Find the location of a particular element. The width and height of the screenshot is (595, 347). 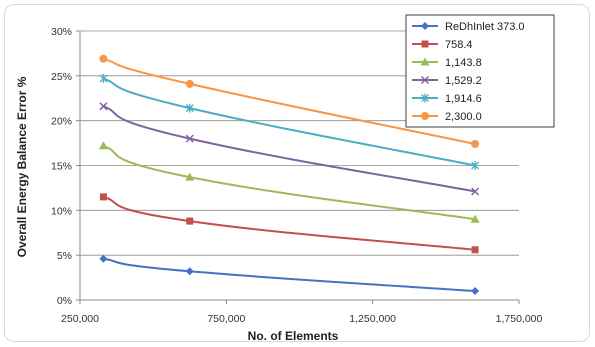

legend-label: ReDhInlet 373.0 is located at coordinates (485, 27).